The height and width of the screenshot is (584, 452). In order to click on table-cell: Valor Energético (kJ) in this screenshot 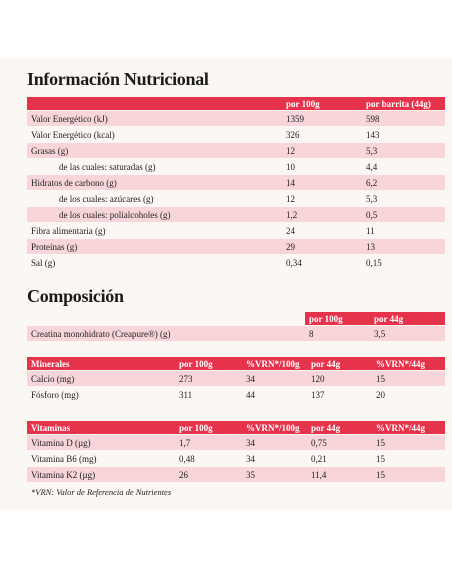, I will do `click(154, 118)`.